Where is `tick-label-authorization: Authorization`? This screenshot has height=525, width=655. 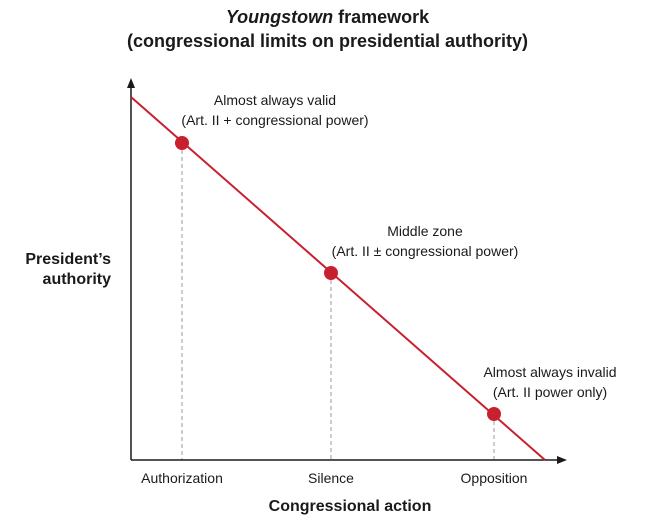 tick-label-authorization: Authorization is located at coordinates (182, 478).